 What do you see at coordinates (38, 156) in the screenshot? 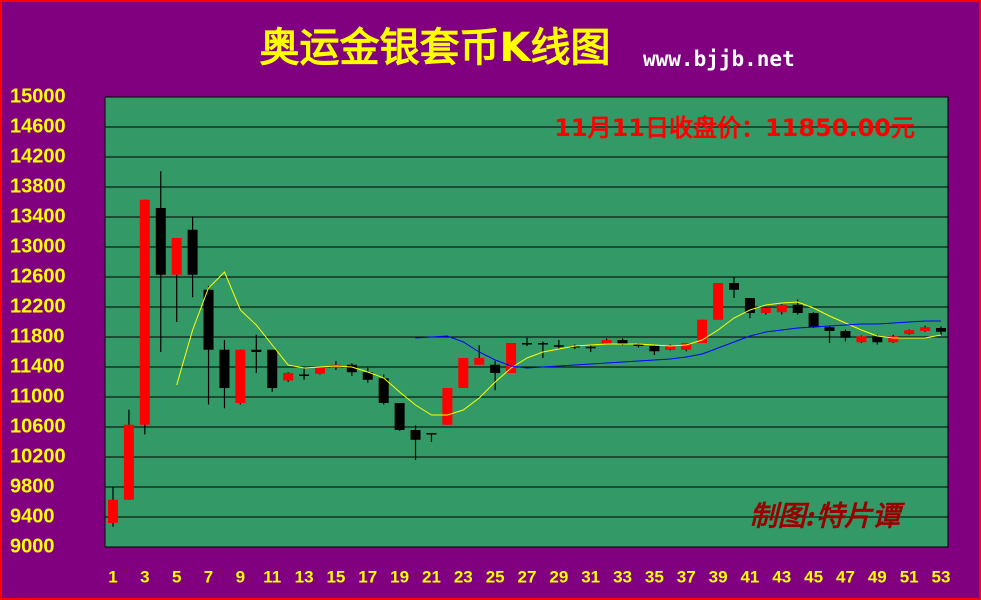
I see `y-tick-label: 14200` at bounding box center [38, 156].